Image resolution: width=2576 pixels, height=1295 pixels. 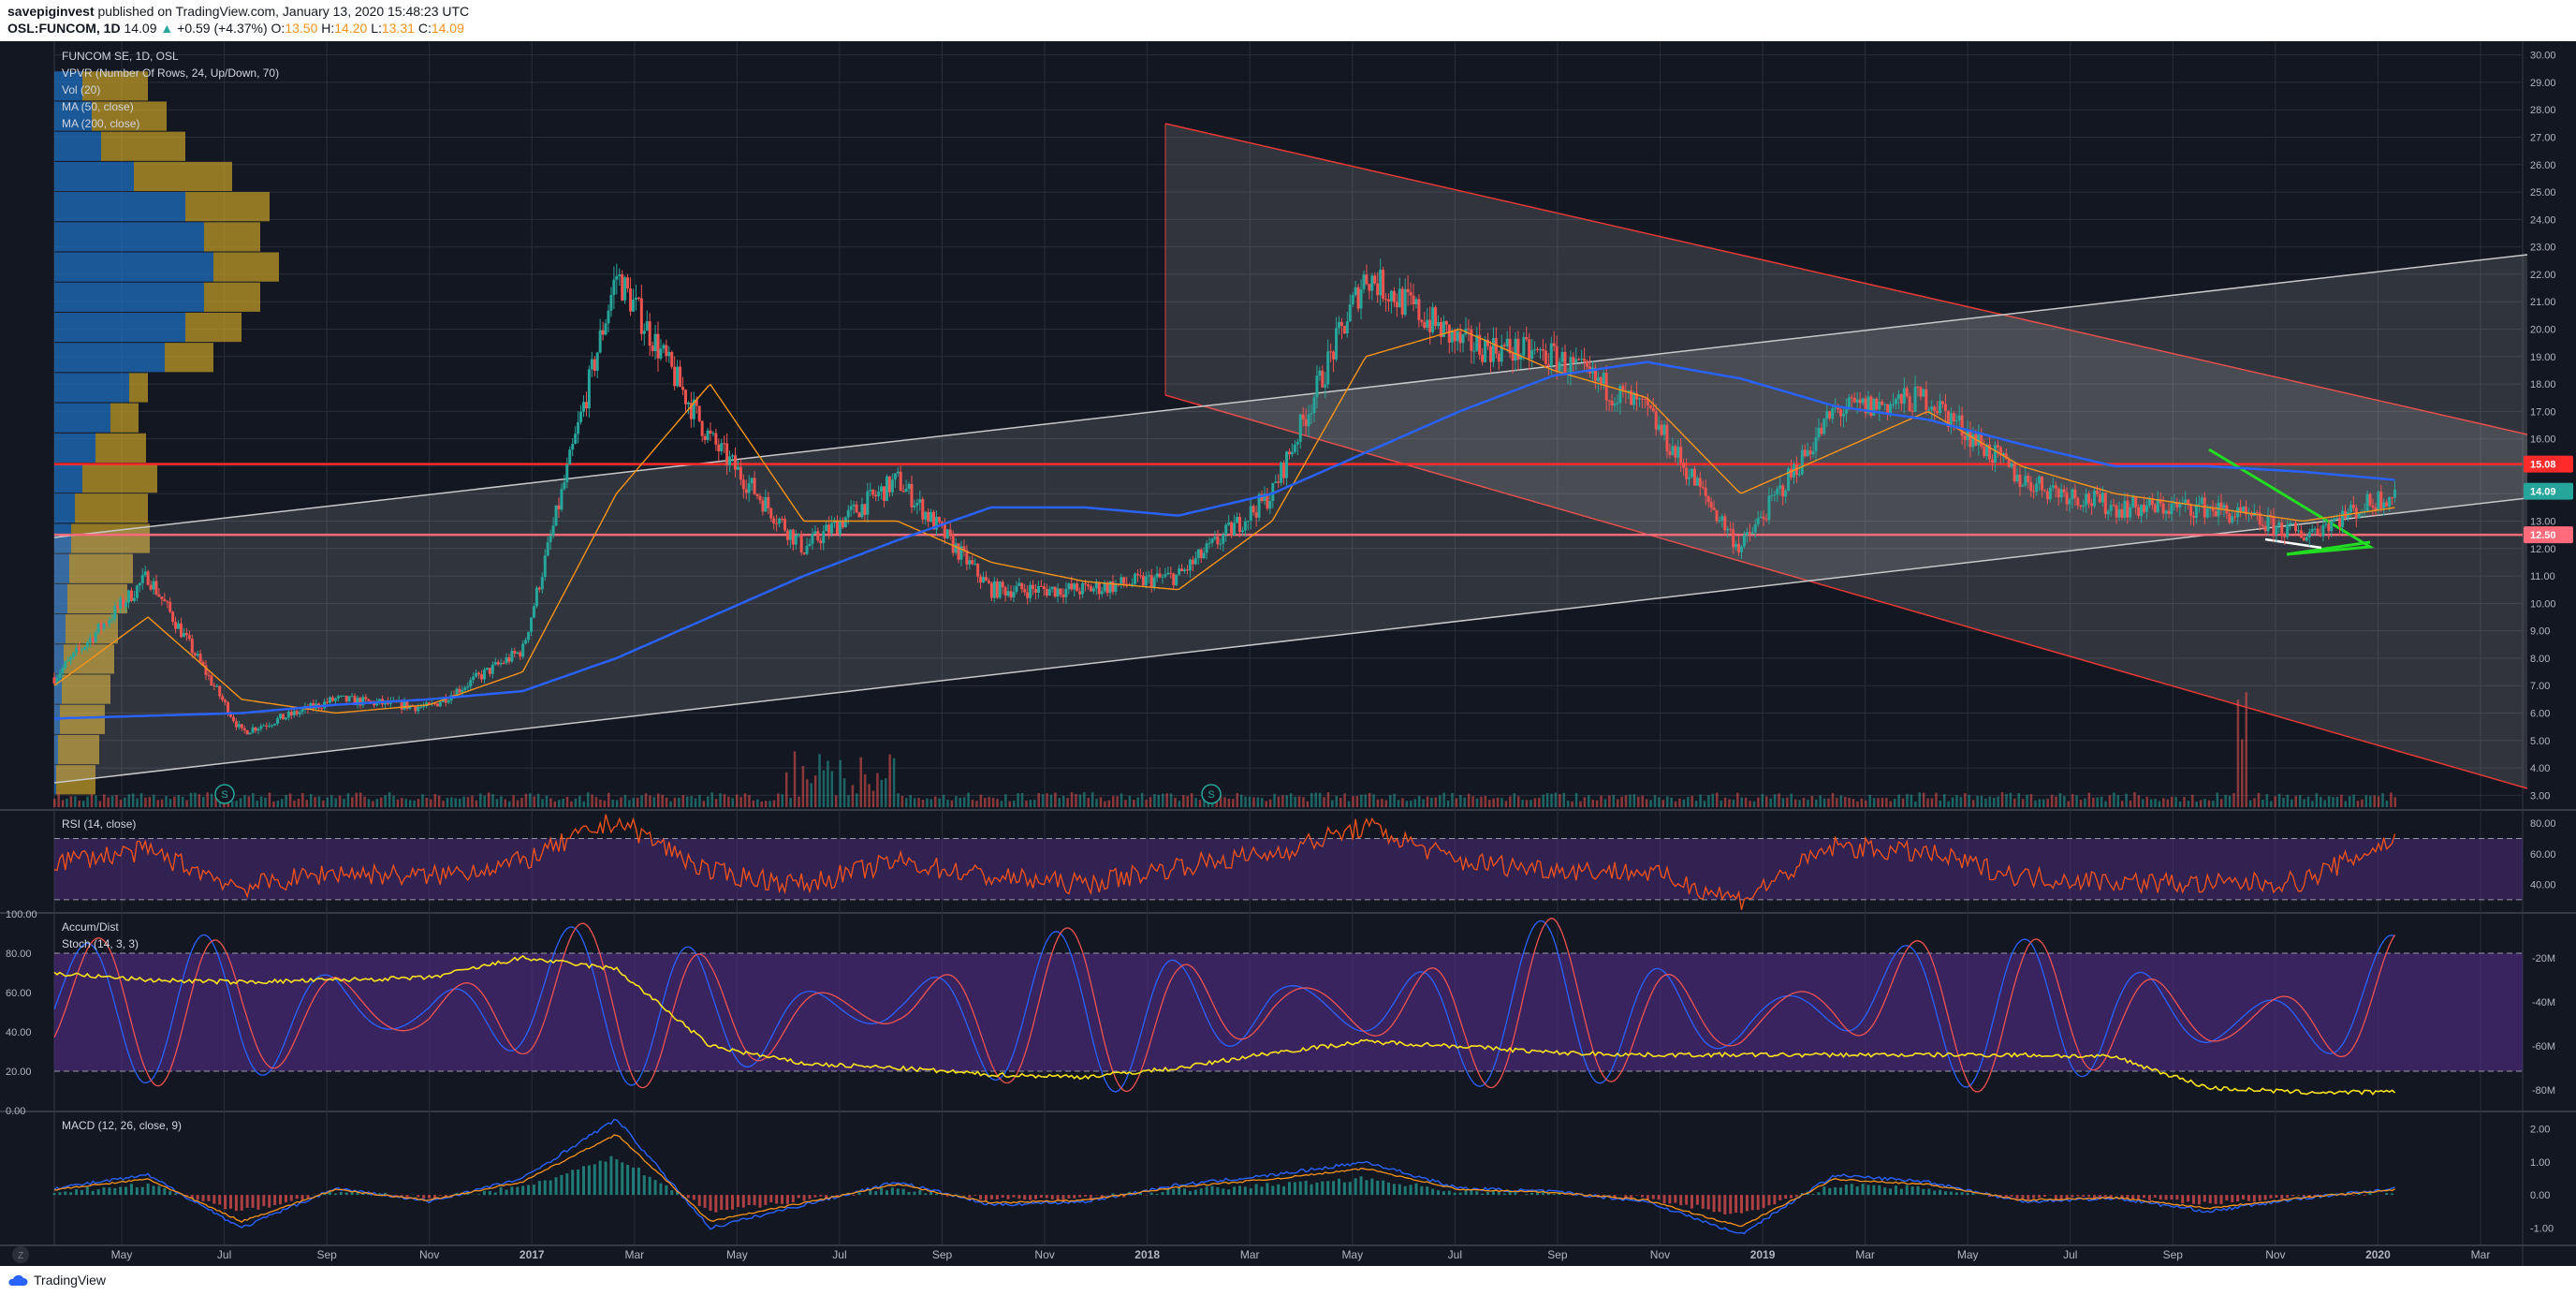 What do you see at coordinates (64, 28) in the screenshot?
I see `symbol-name: OSL:FUNCOM, 1D` at bounding box center [64, 28].